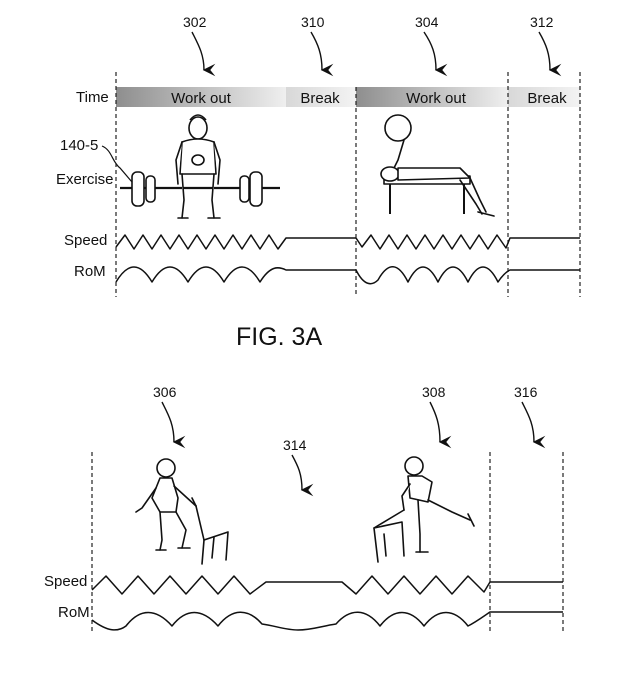 The width and height of the screenshot is (621, 678). I want to click on ref-316: 316, so click(526, 392).